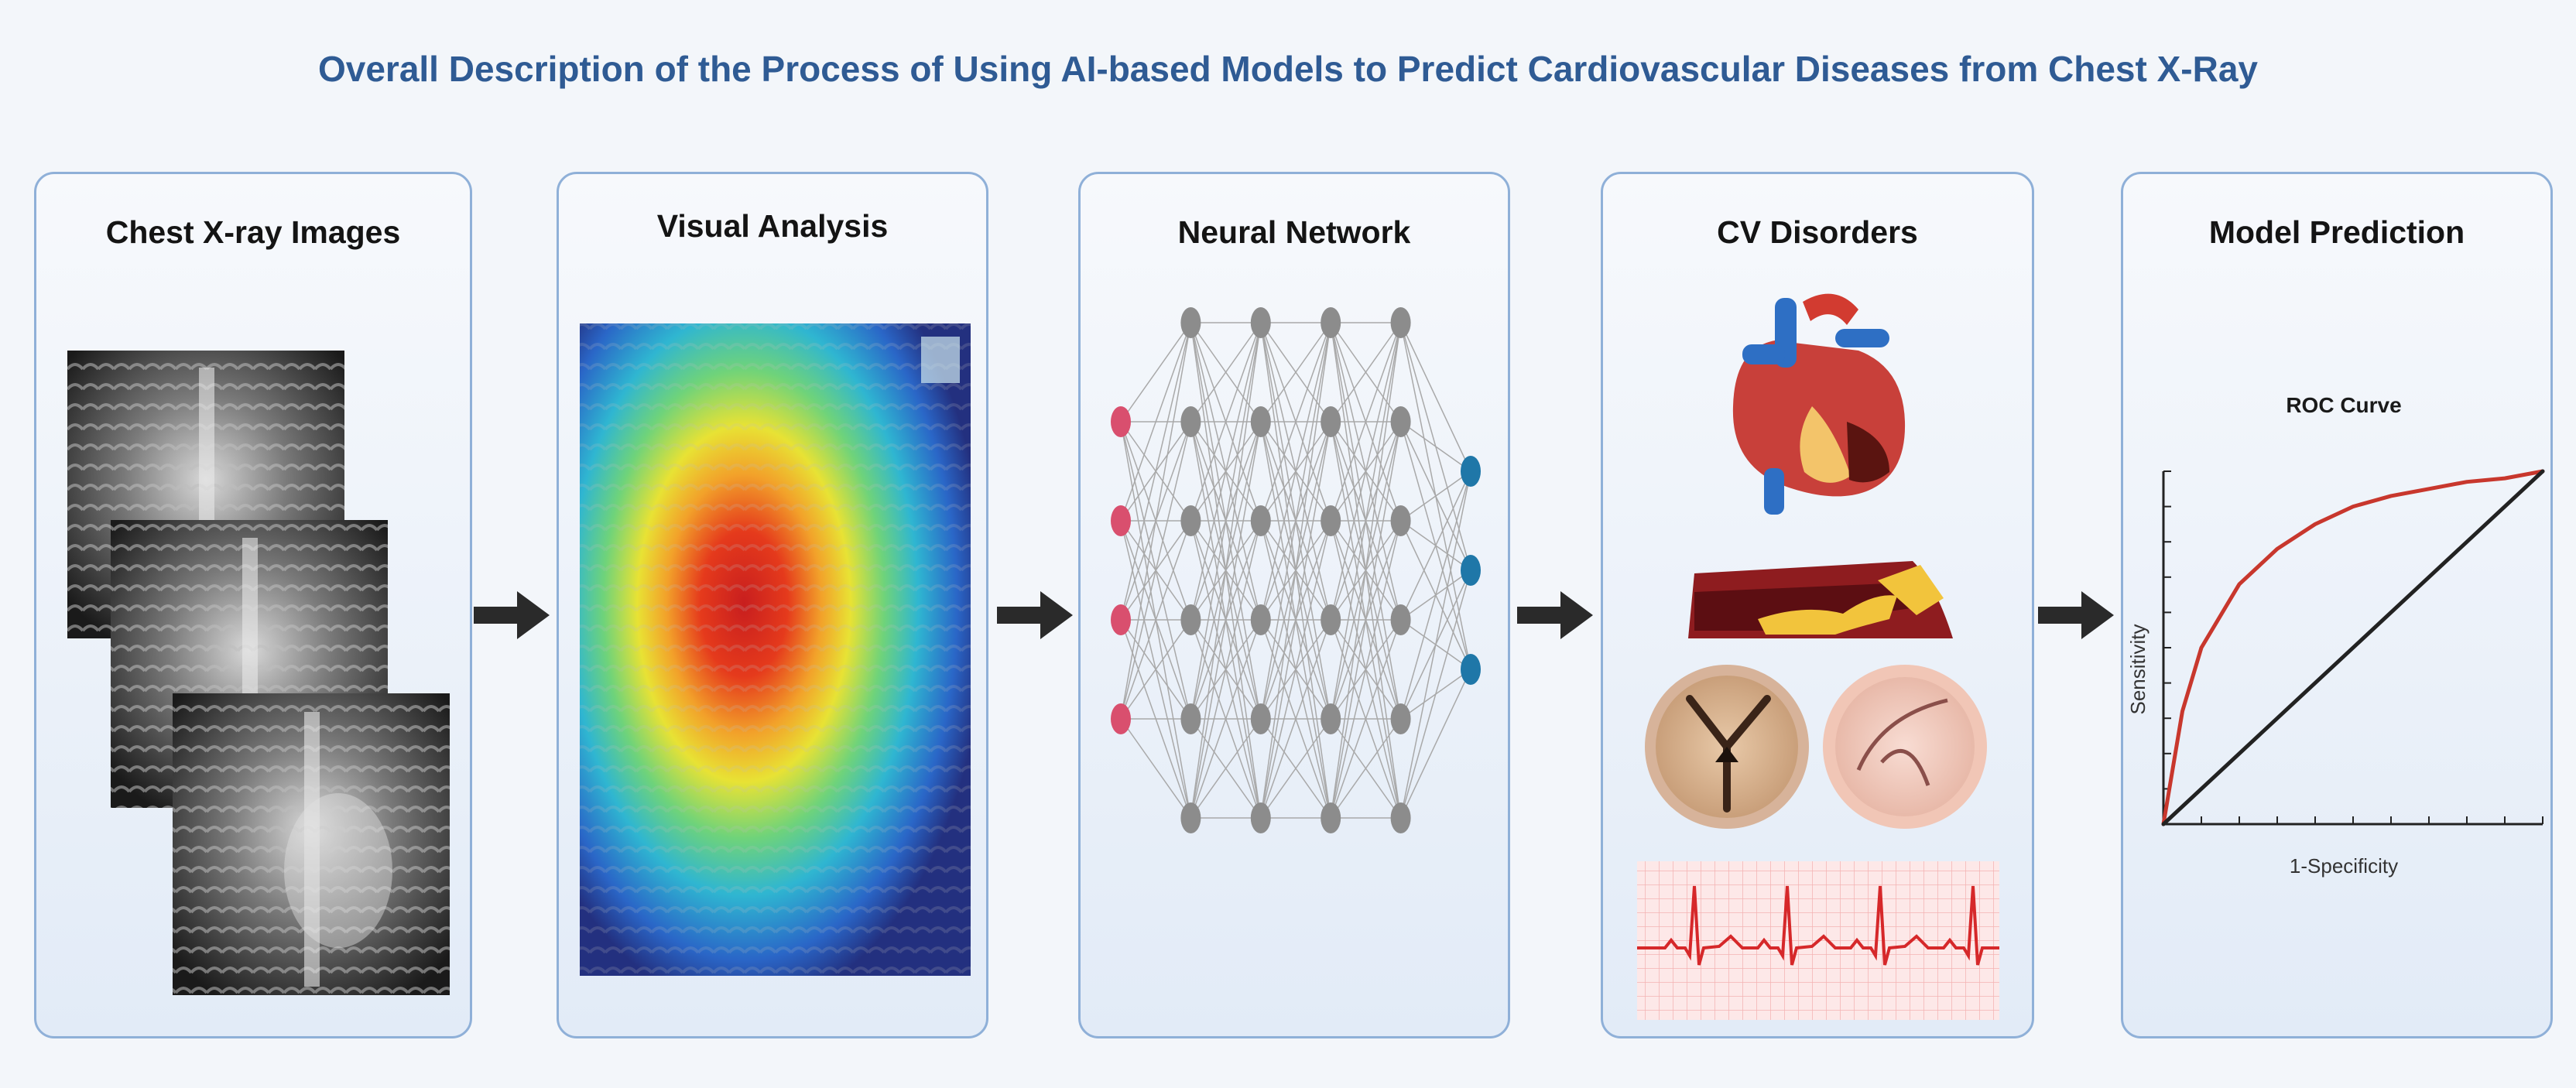 This screenshot has width=2576, height=1088. I want to click on panel-title: Chest X-ray Images, so click(253, 232).